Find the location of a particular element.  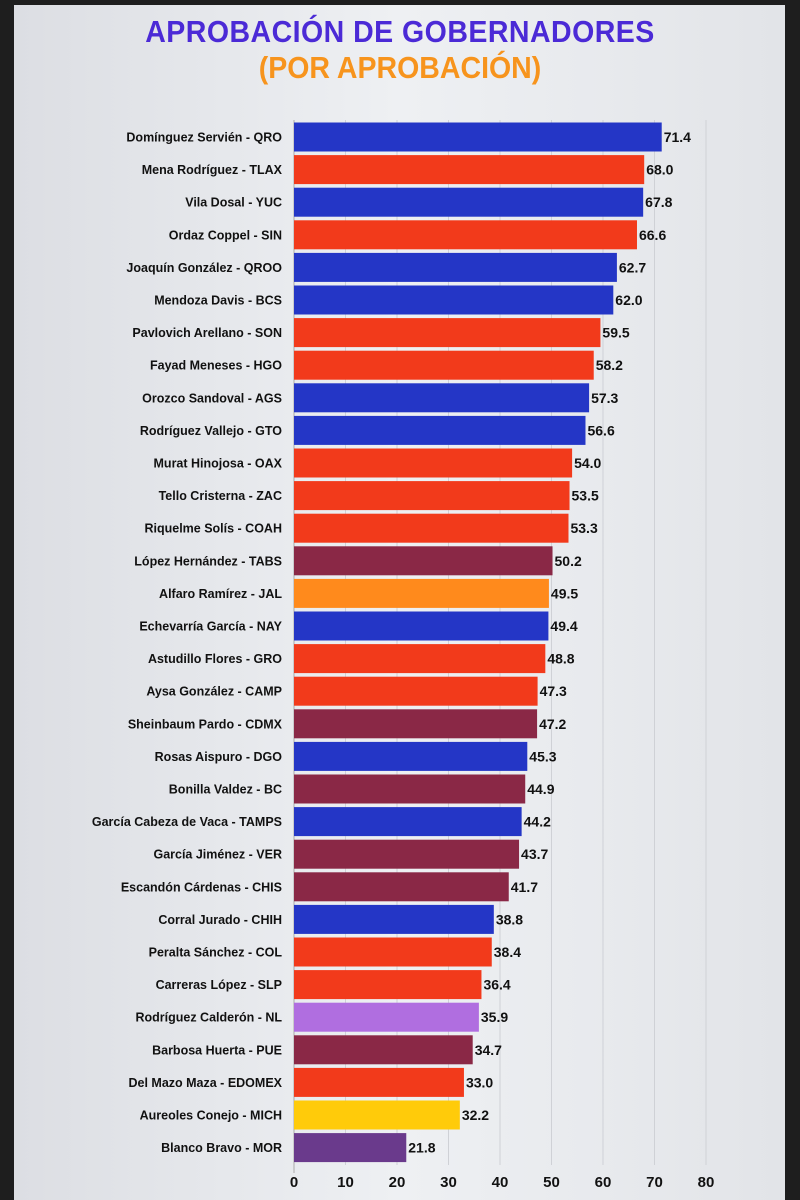

x-tick-label: 0 is located at coordinates (294, 1182).